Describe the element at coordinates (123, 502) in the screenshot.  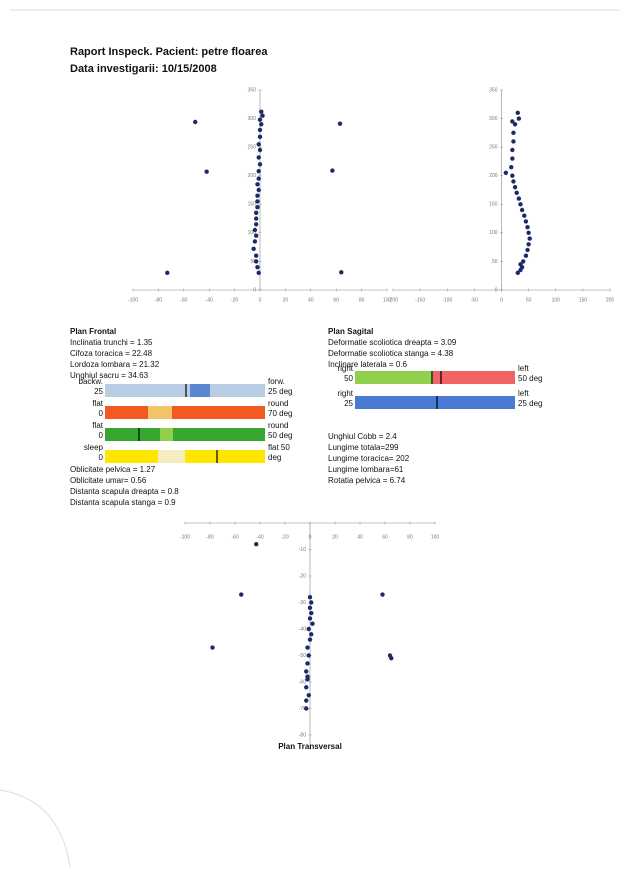
I see `measure: Distanta scapula stanga = 0.9` at that location.